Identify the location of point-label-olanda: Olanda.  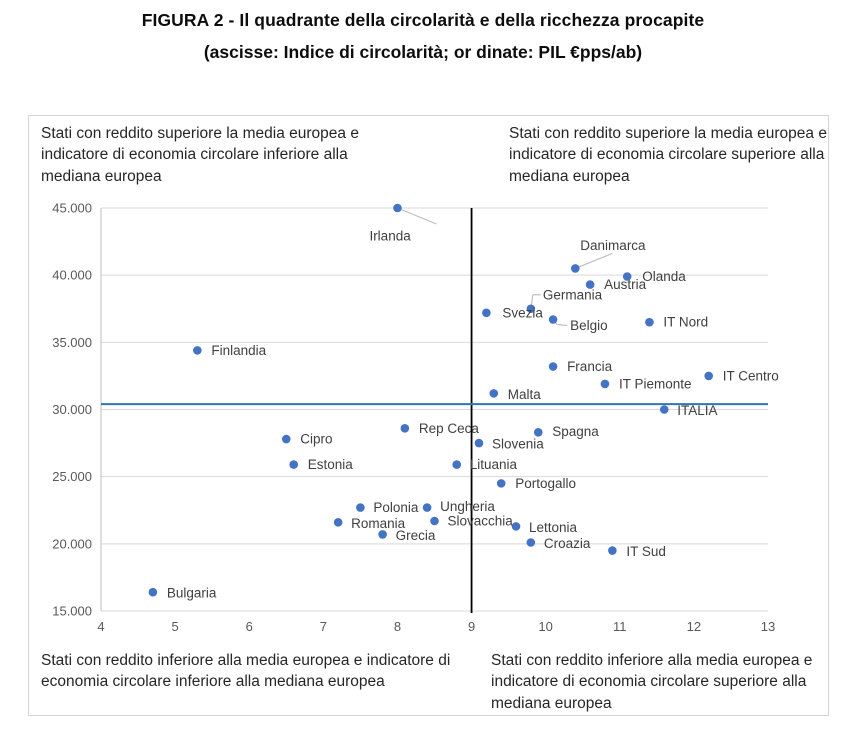
(664, 276).